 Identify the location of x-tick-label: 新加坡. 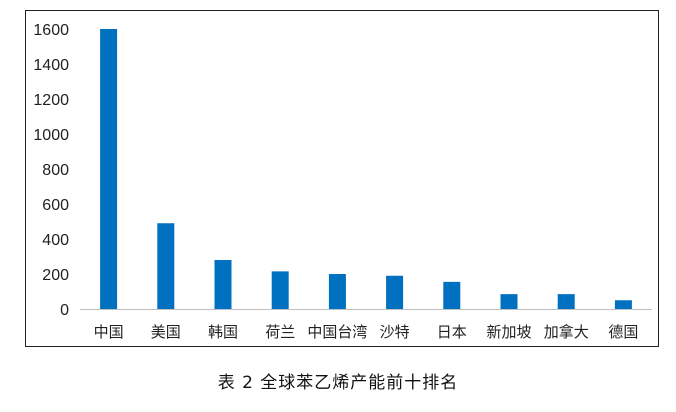
(508, 332).